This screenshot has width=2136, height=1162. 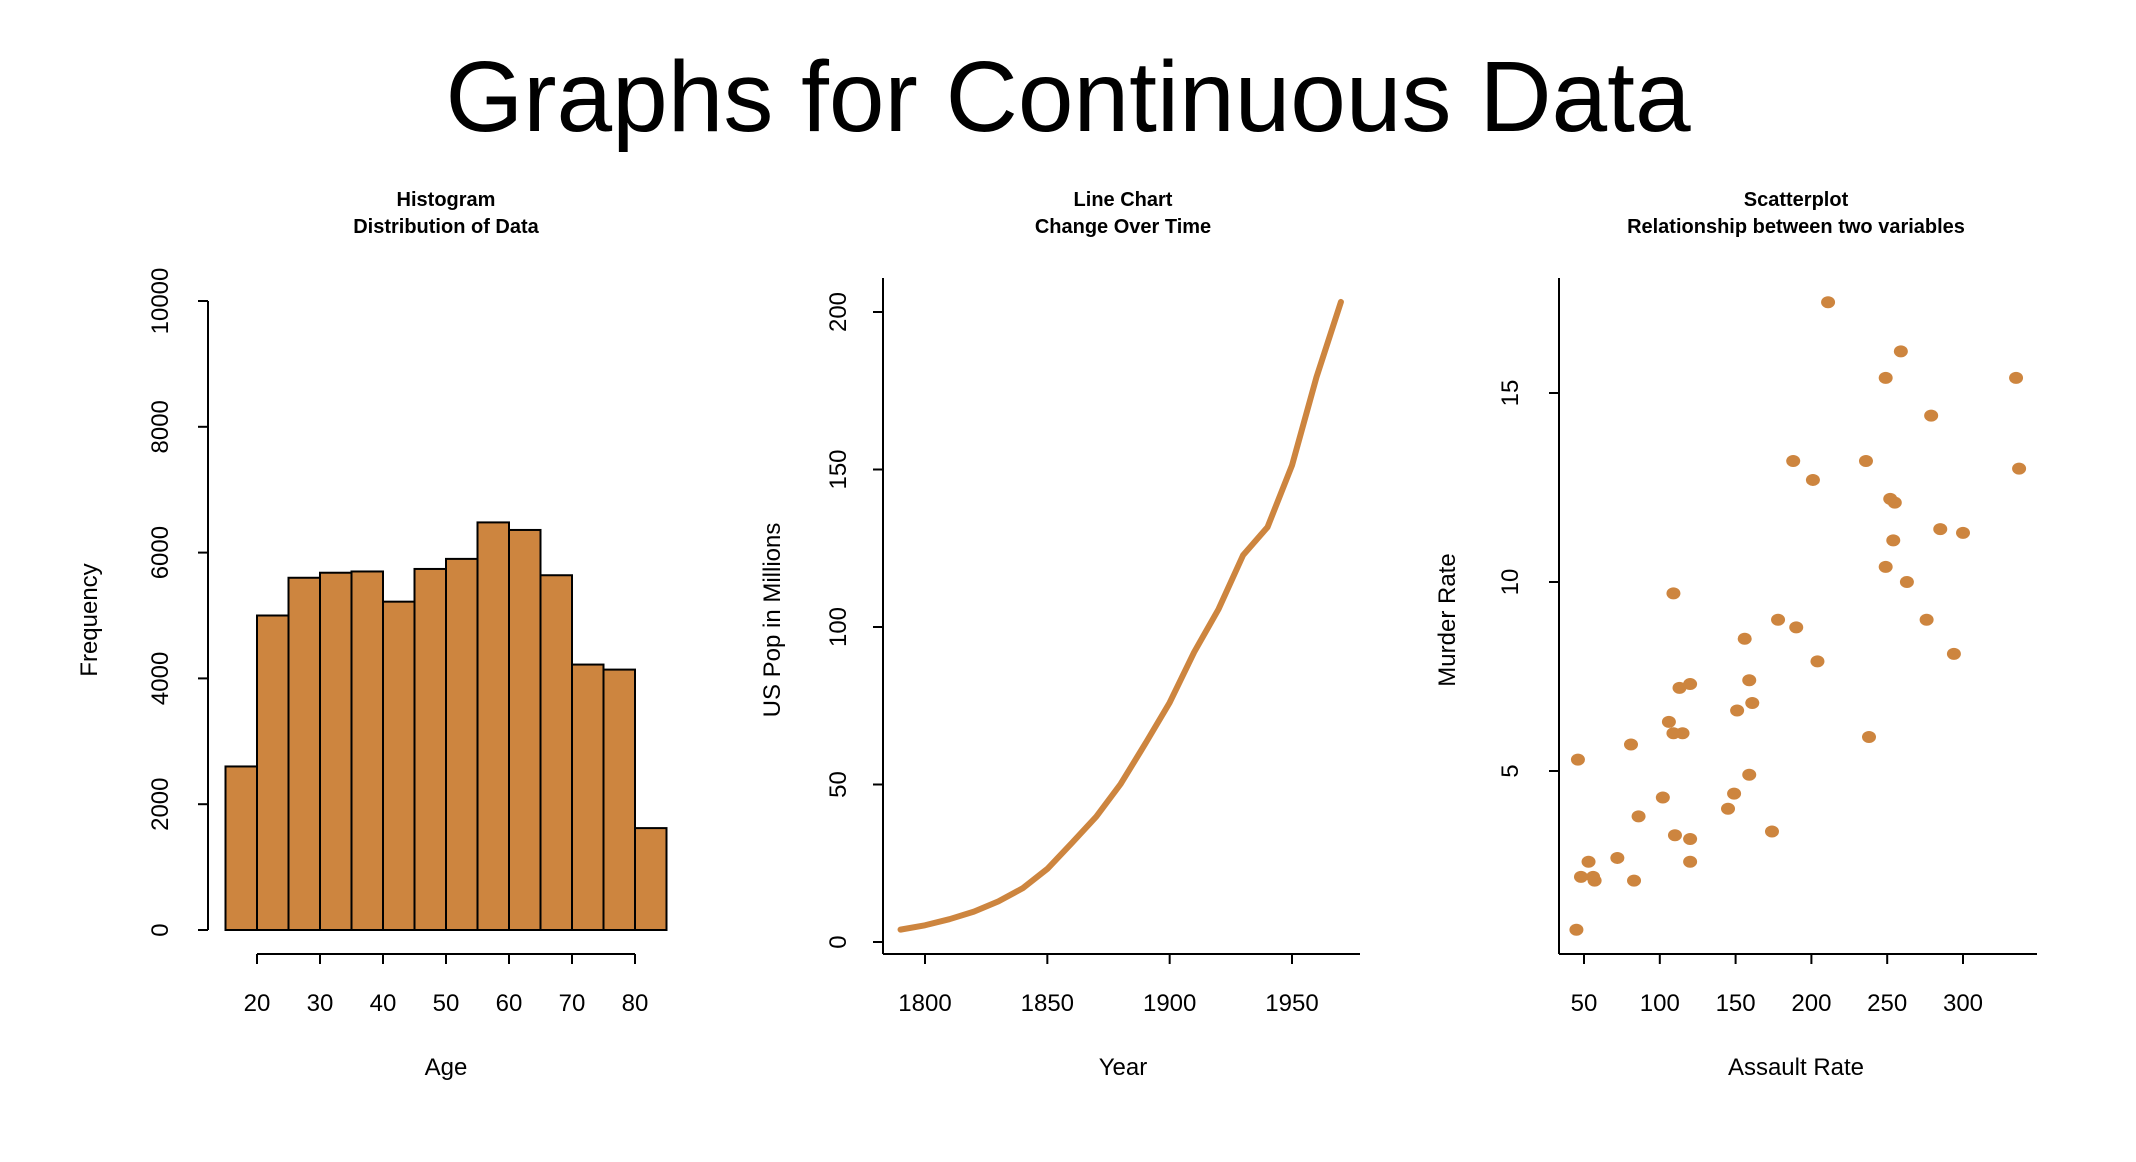 I want to click on y-tick-label: 0, so click(x=838, y=941).